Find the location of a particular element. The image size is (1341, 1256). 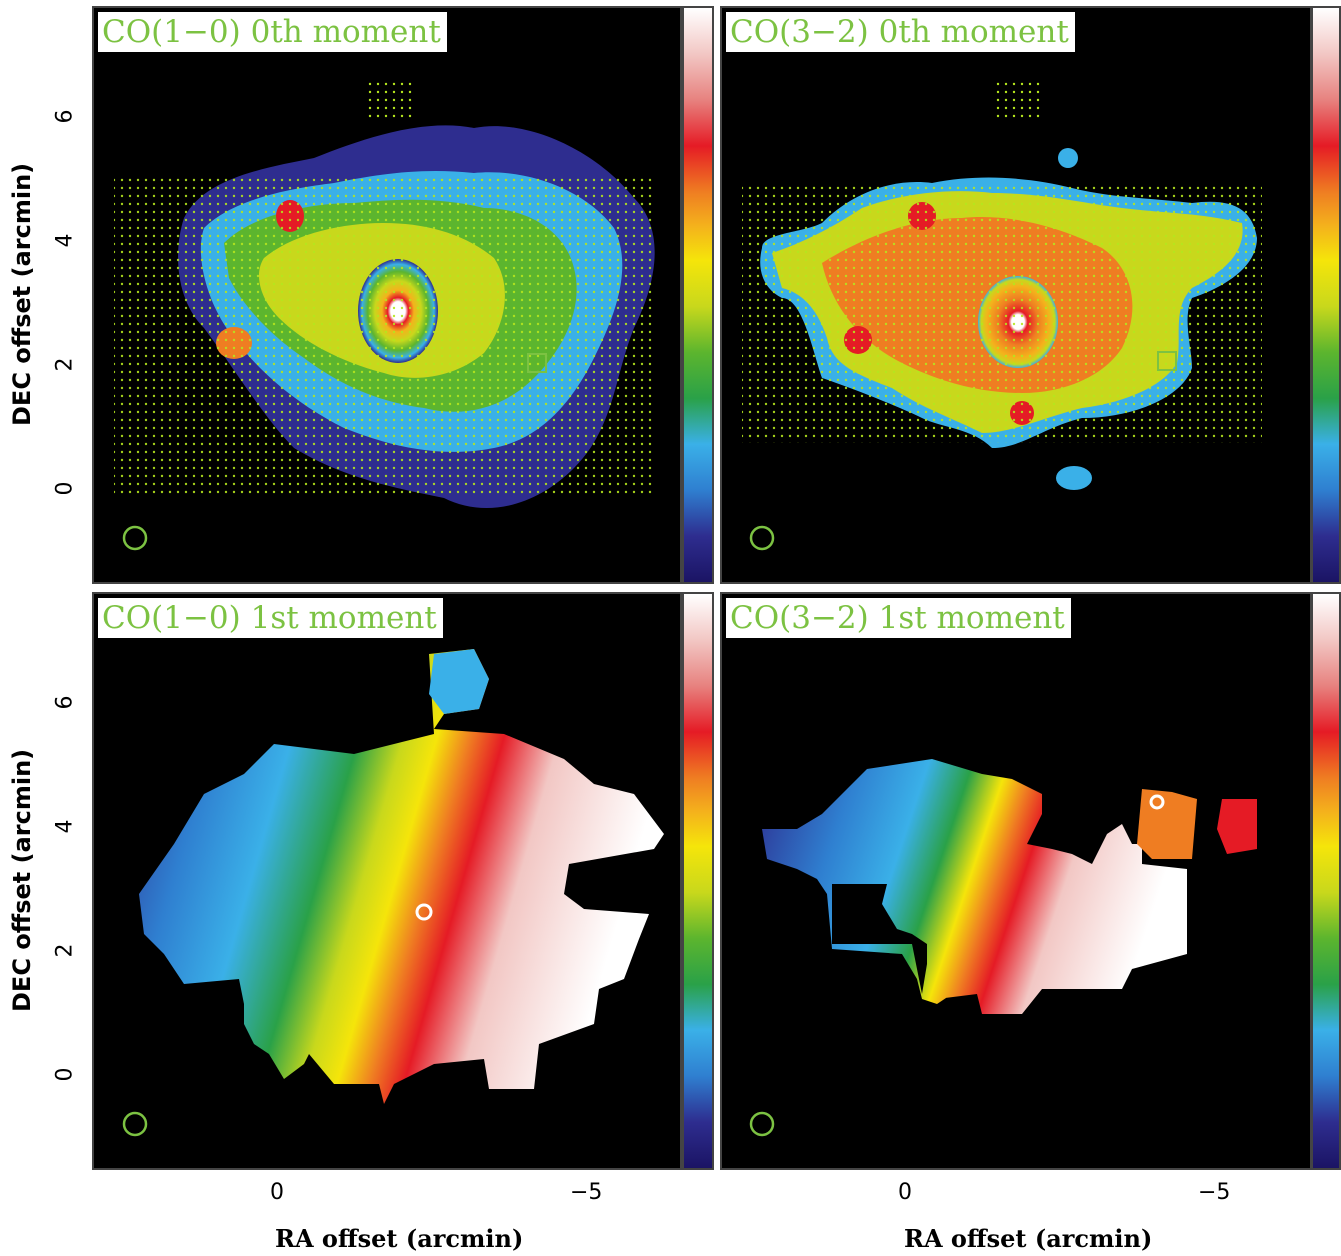

y-tick-0-top: 0 is located at coordinates (65, 488).